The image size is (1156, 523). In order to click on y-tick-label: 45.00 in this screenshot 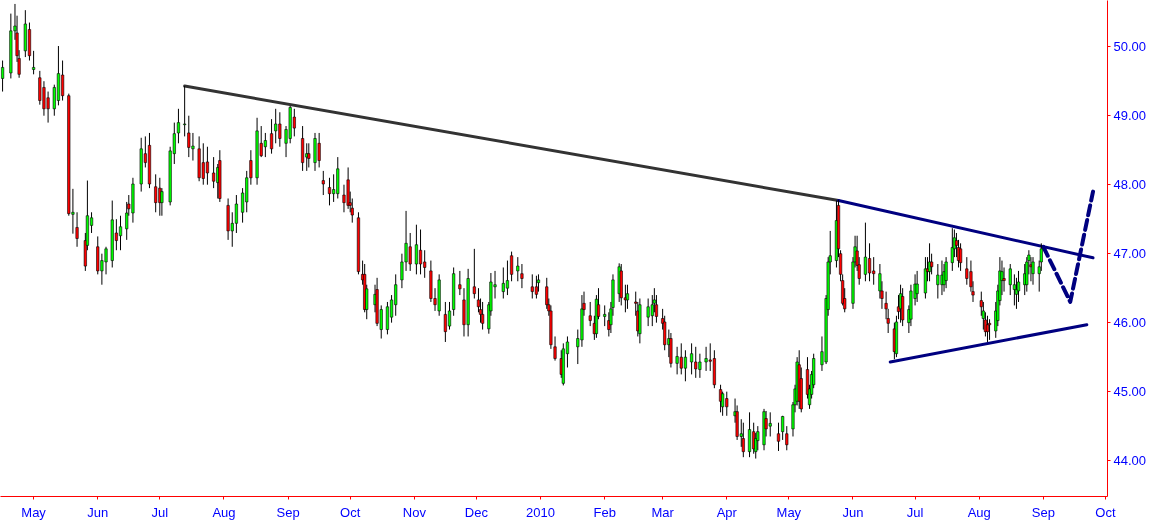, I will do `click(1130, 392)`.